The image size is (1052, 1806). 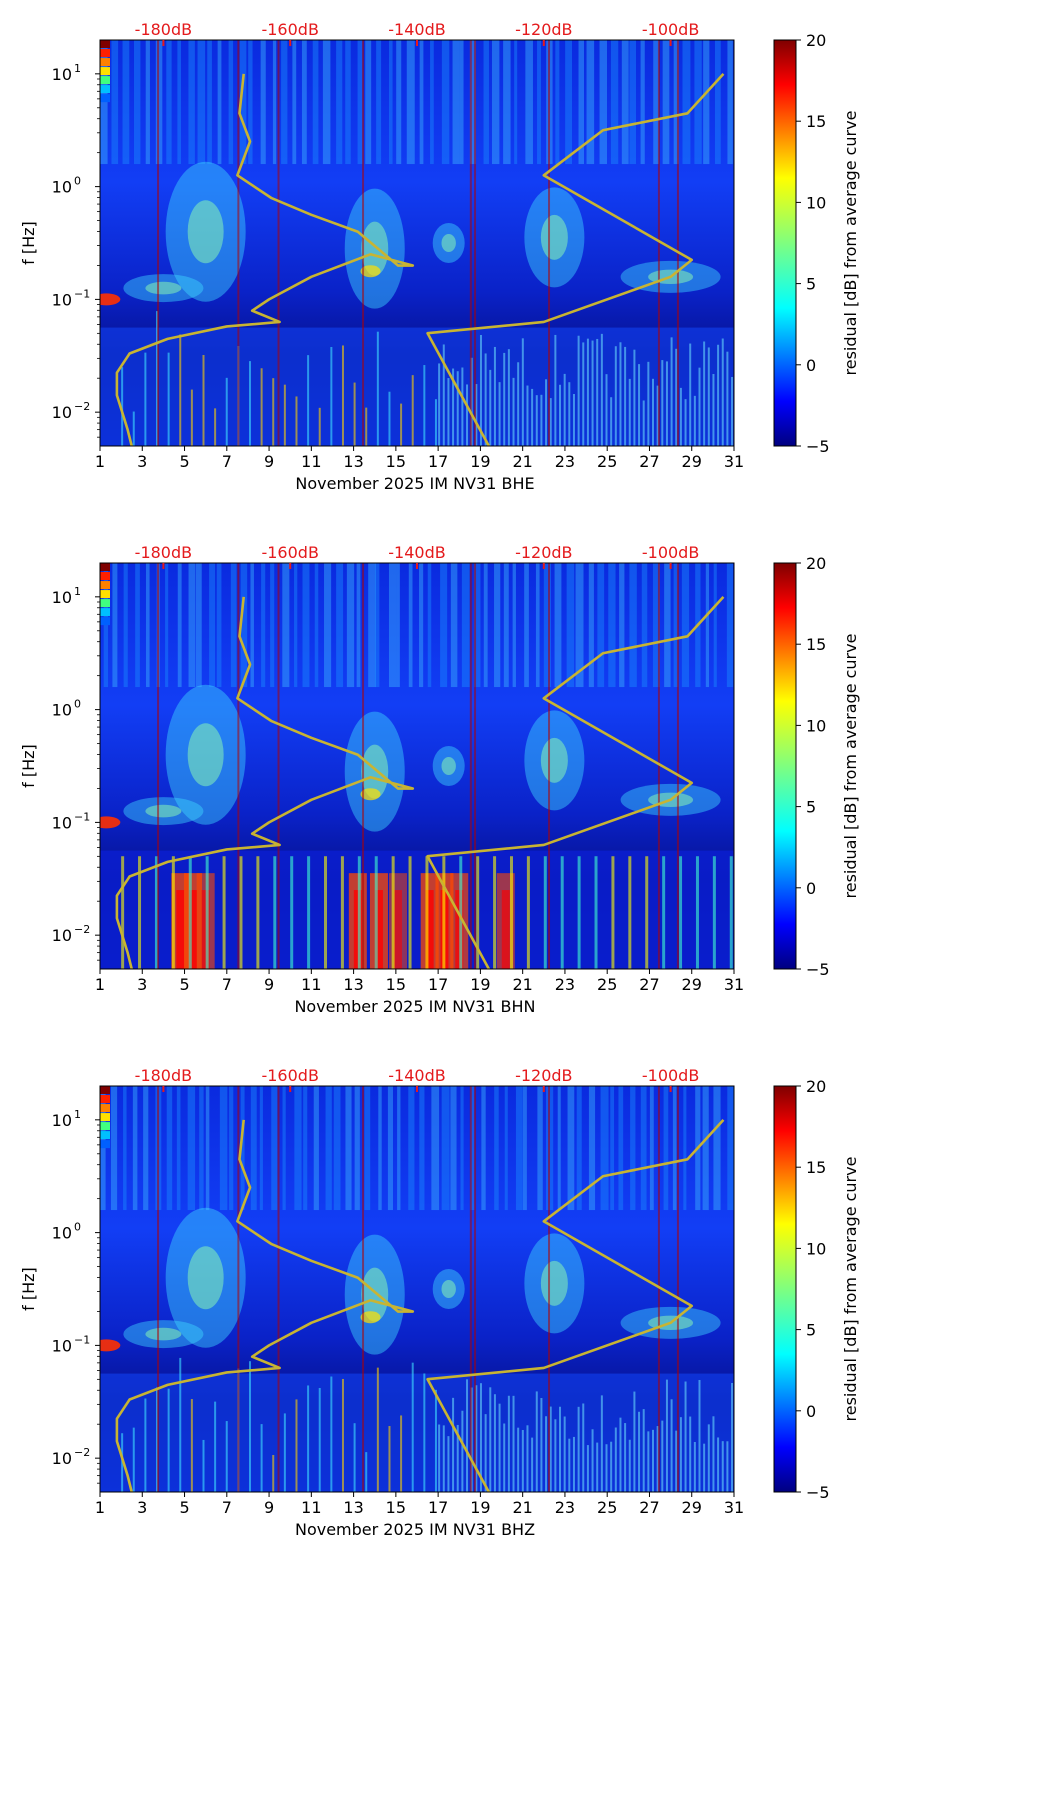 What do you see at coordinates (353, 1507) in the screenshot?
I see `x-axis-tick-label: 13` at bounding box center [353, 1507].